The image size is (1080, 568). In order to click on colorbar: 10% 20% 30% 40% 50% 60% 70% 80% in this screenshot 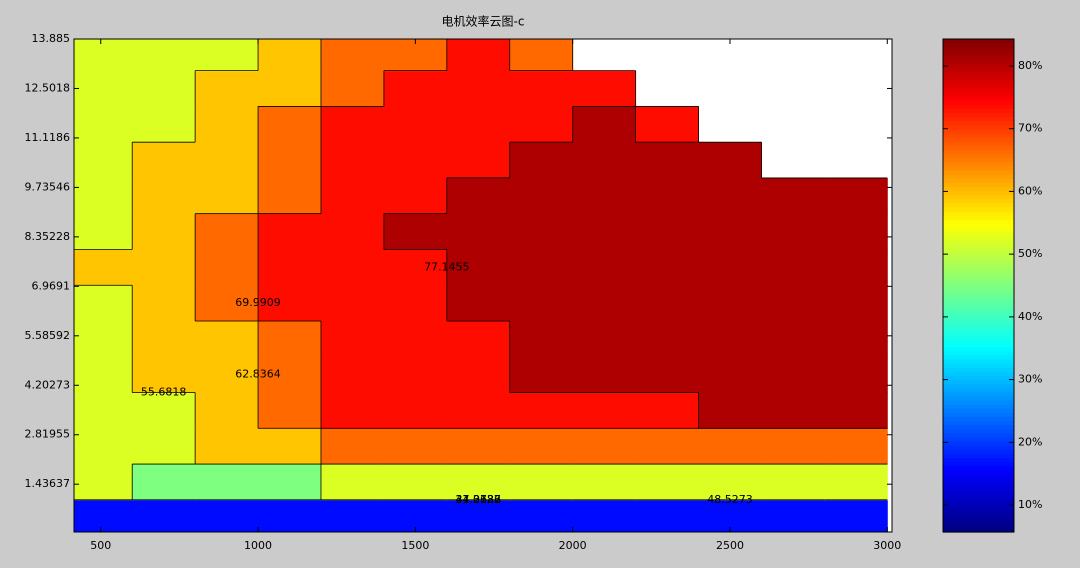, I will do `click(992, 286)`.